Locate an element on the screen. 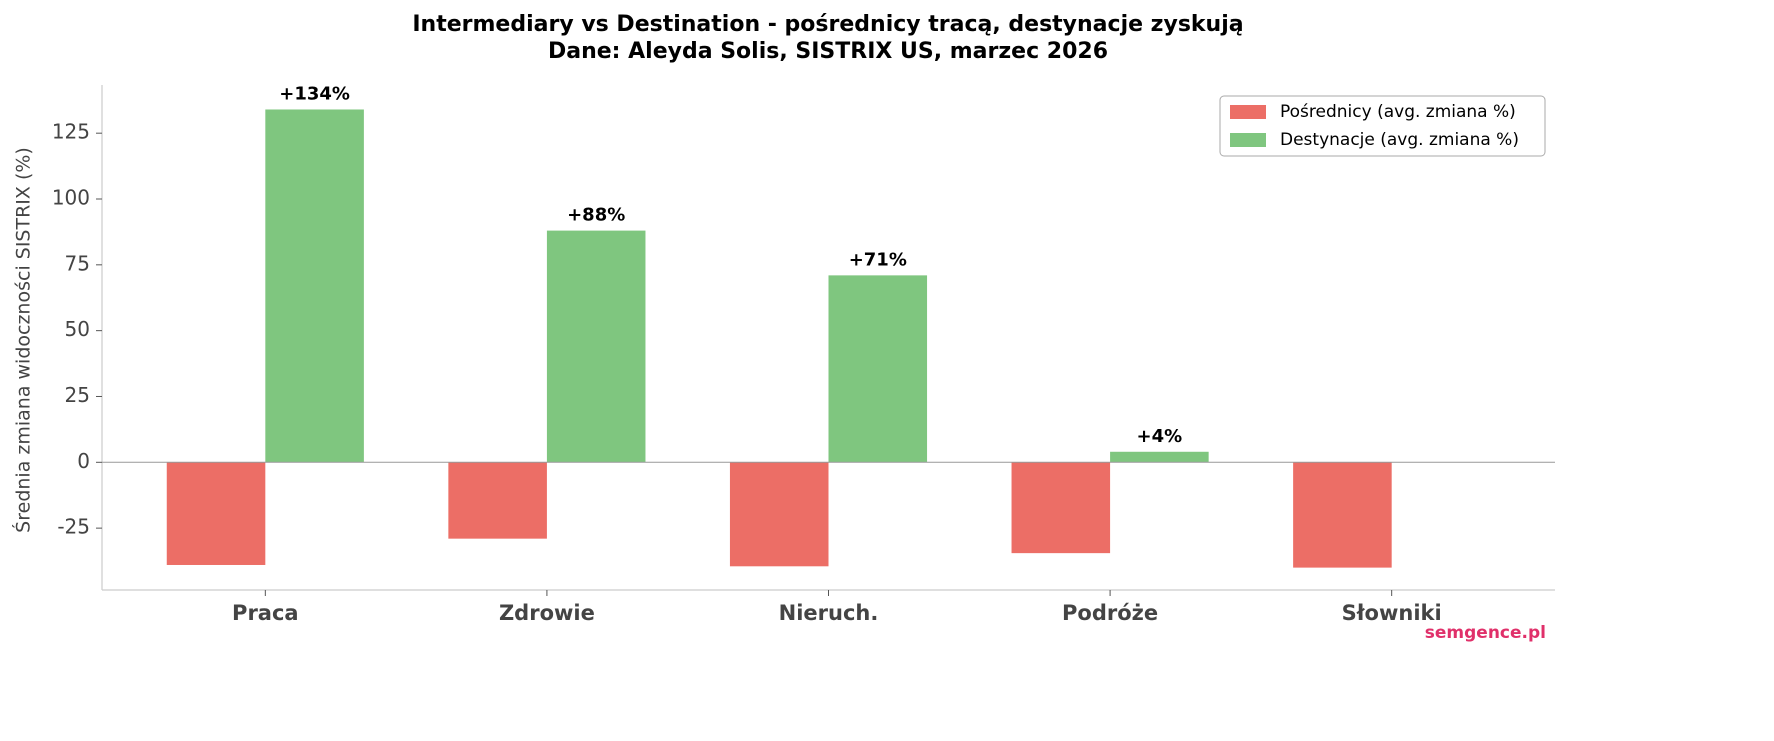 This screenshot has width=1774, height=741. data-label: +88% is located at coordinates (596, 215).